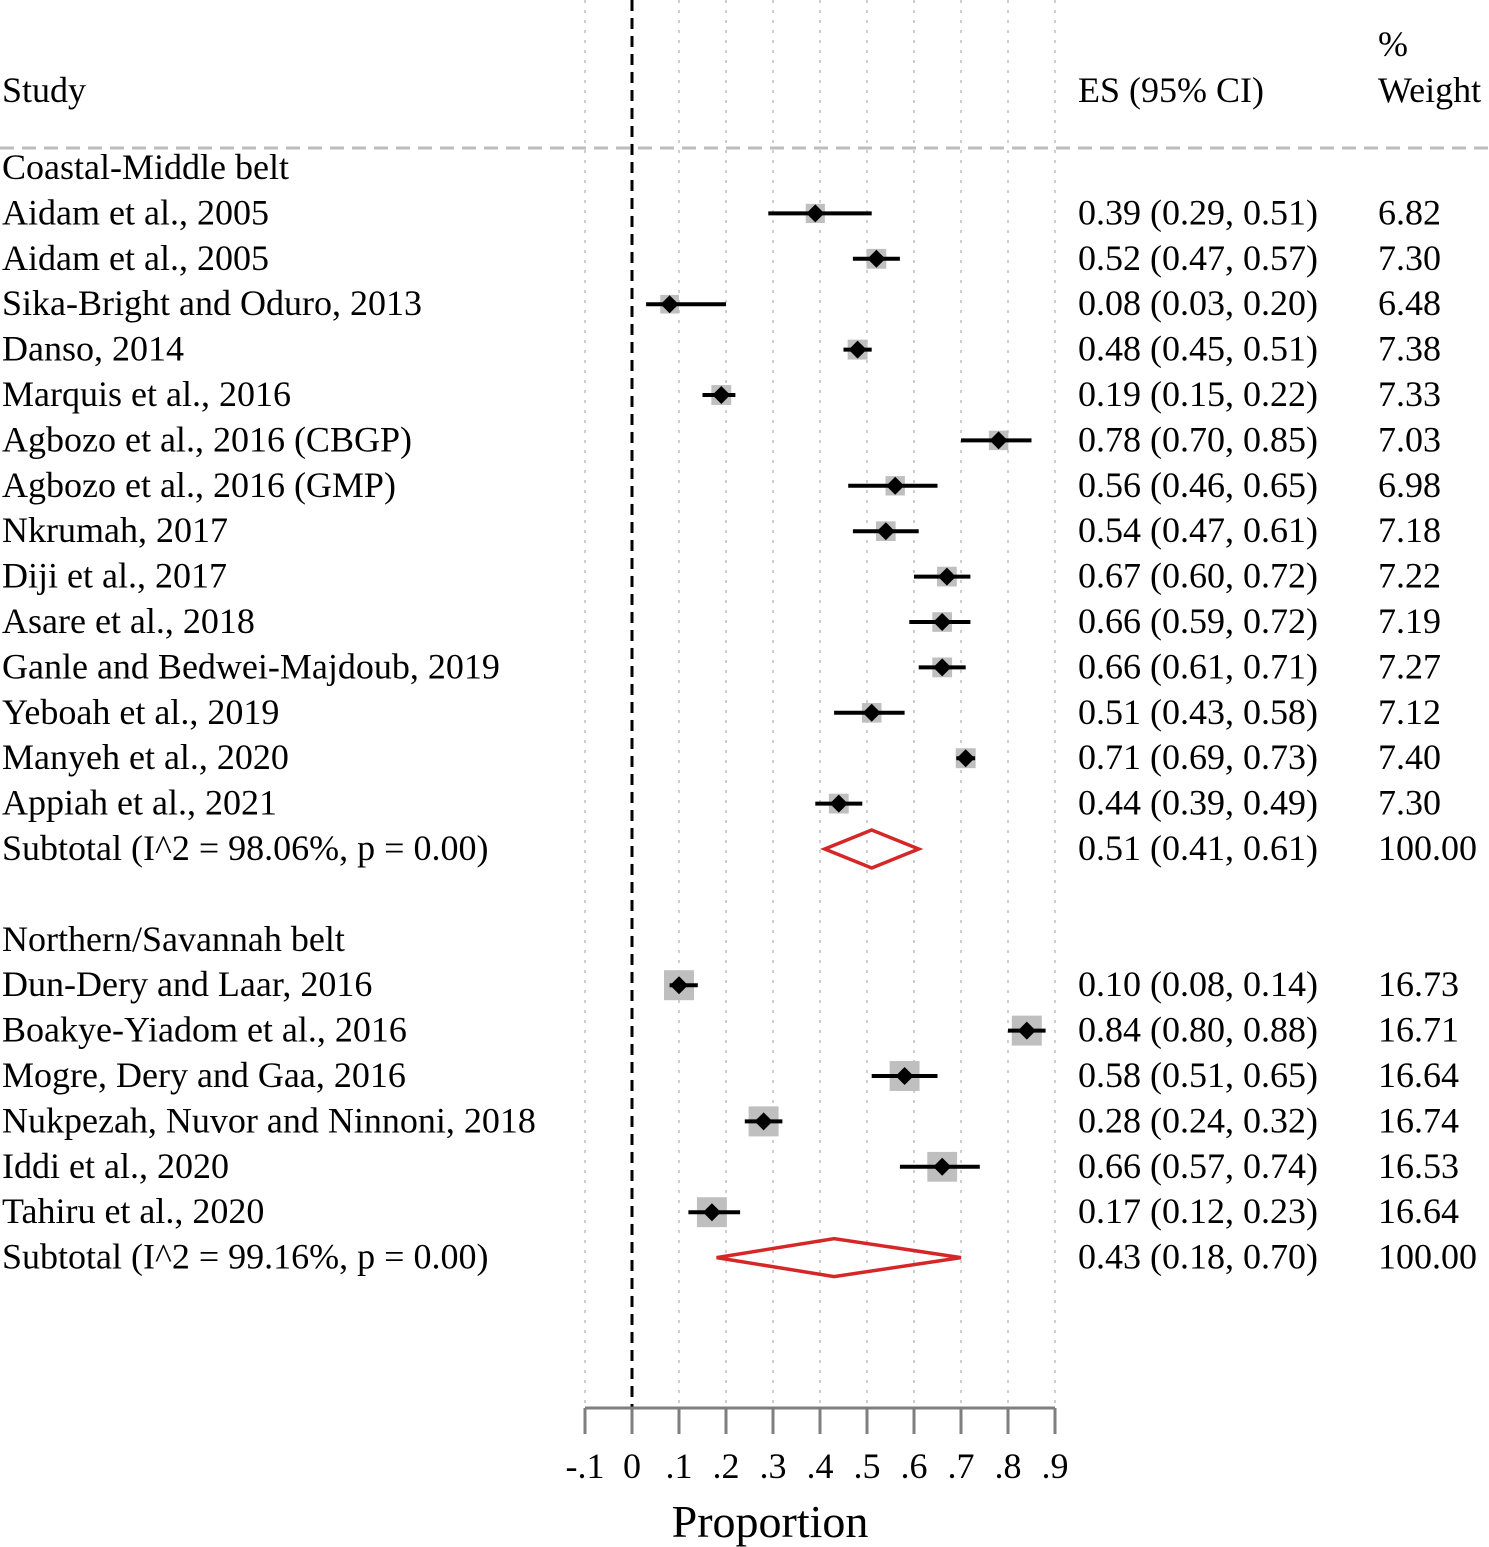 The height and width of the screenshot is (1547, 1489). Describe the element at coordinates (212, 303) in the screenshot. I see `study-label: Sika-Bright and Oduro, 2013` at that location.